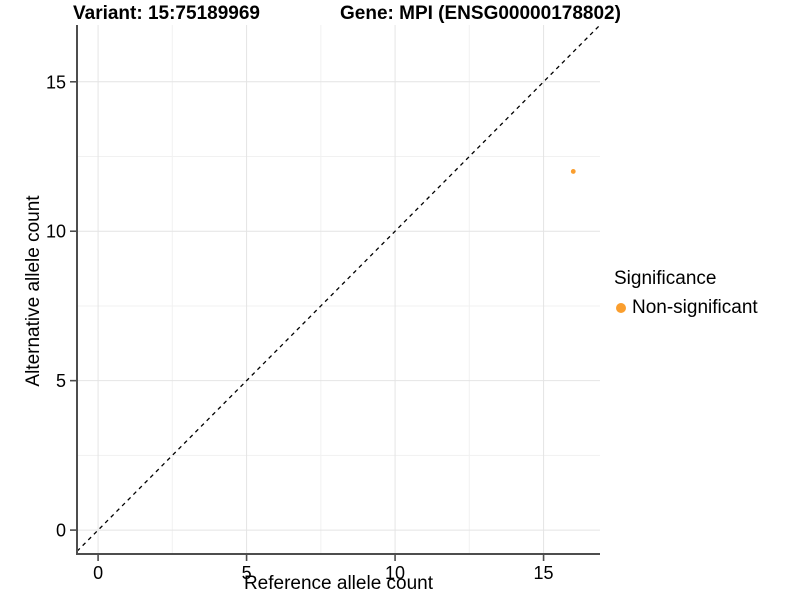 This screenshot has height=600, width=800. What do you see at coordinates (686, 293) in the screenshot?
I see `legend: Significance Non-significant` at bounding box center [686, 293].